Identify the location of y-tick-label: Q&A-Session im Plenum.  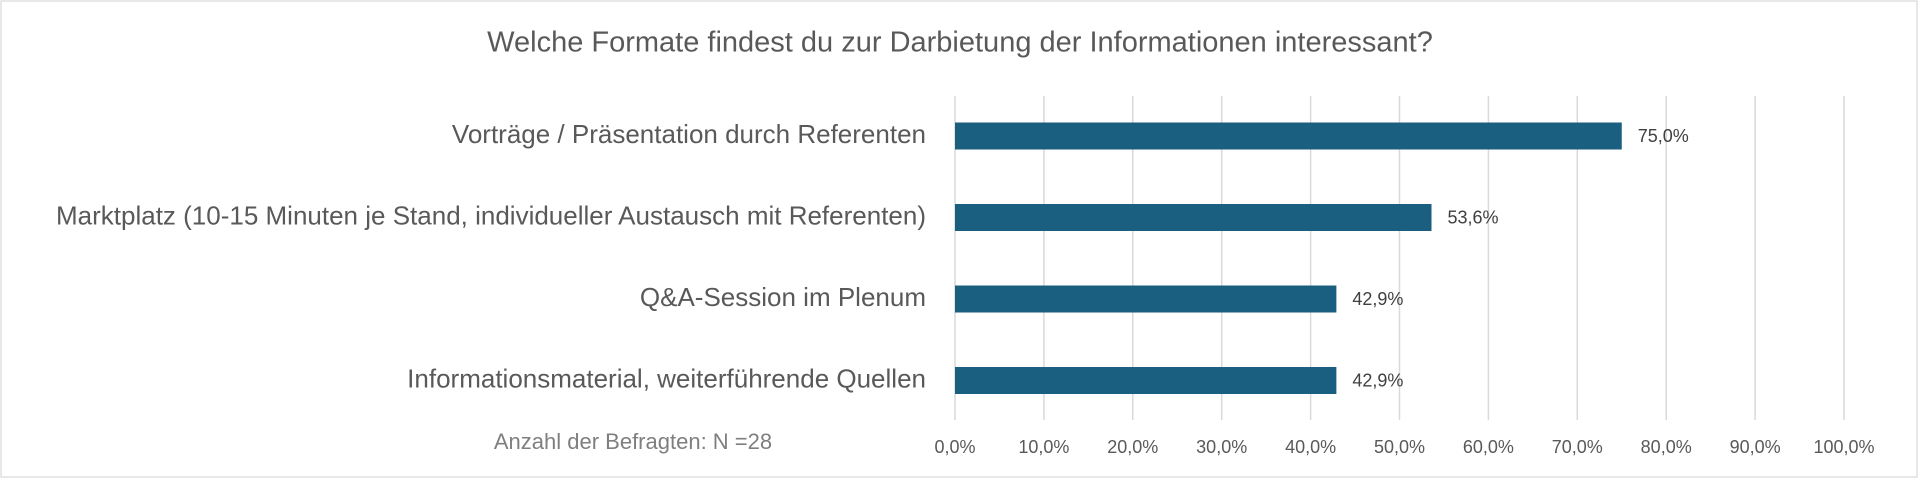
(783, 297).